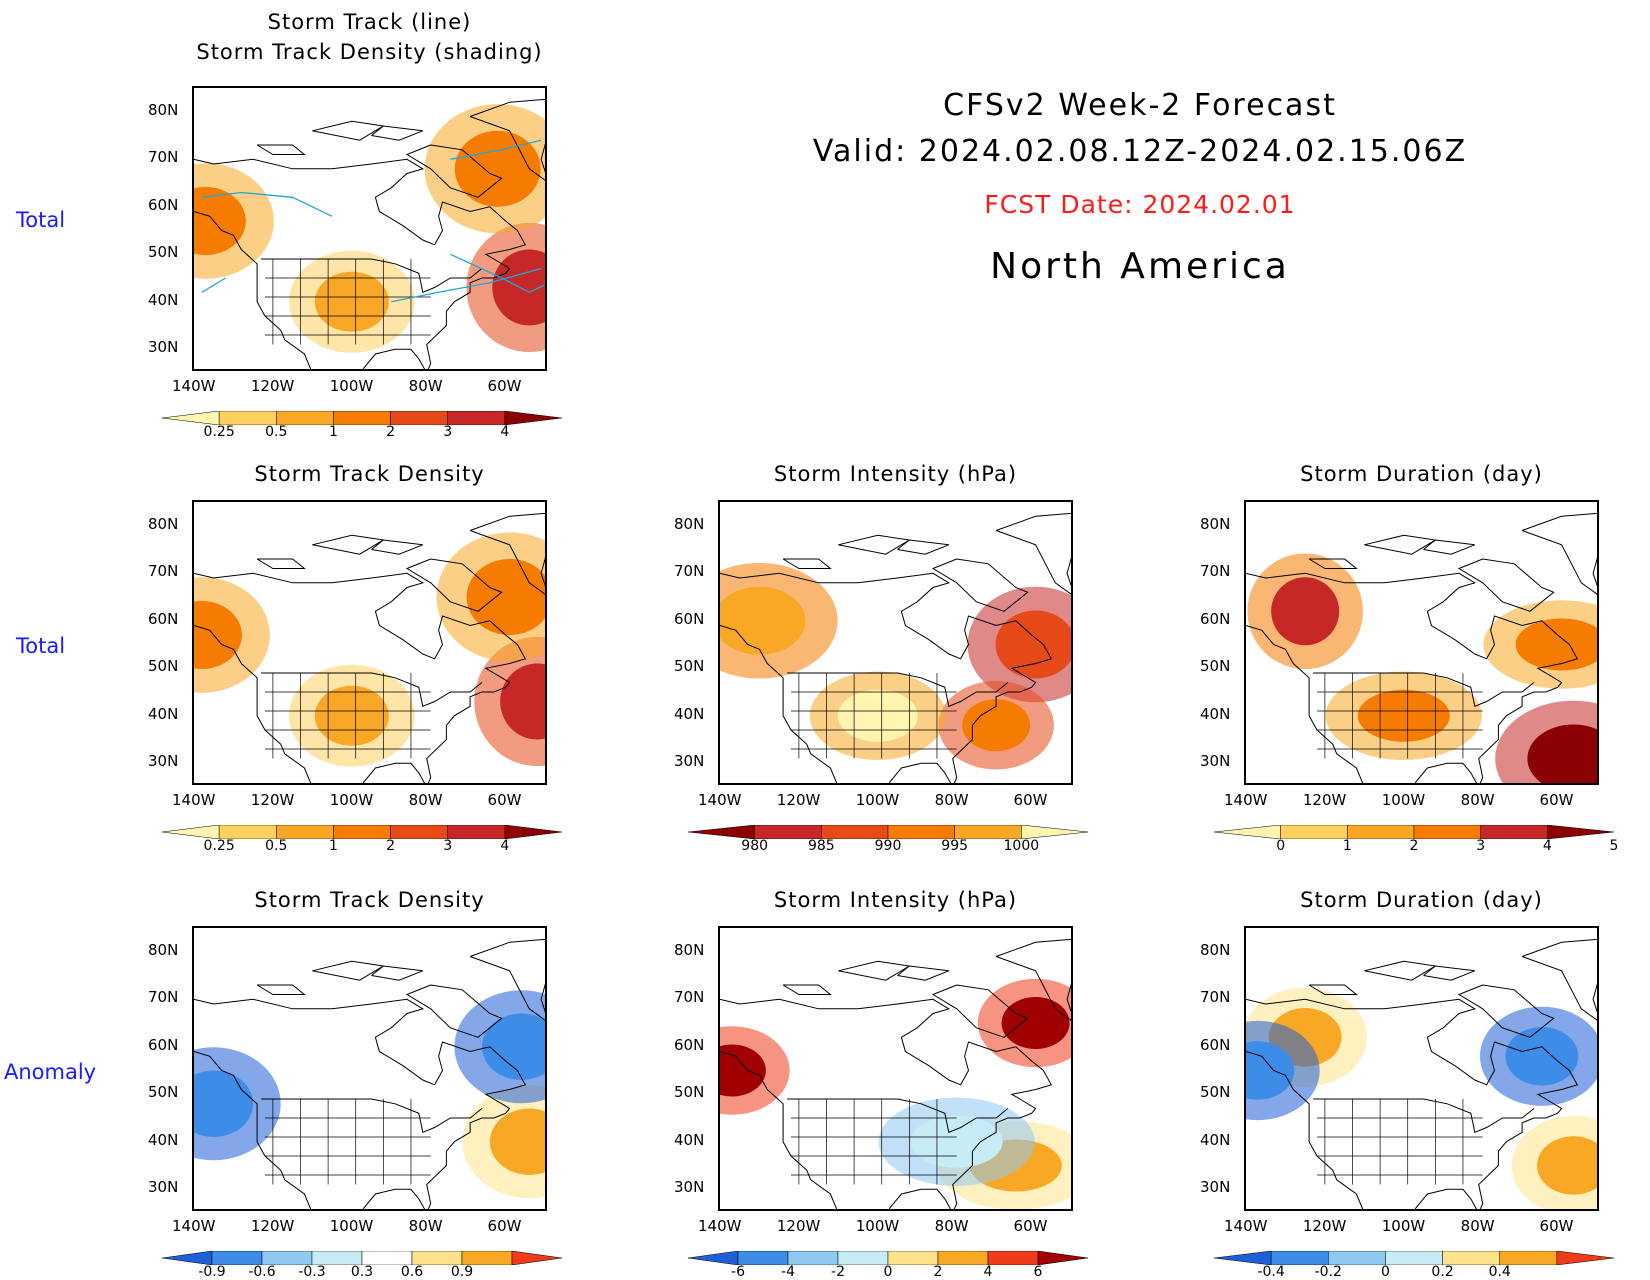  What do you see at coordinates (1140, 266) in the screenshot?
I see `region-title: North America` at bounding box center [1140, 266].